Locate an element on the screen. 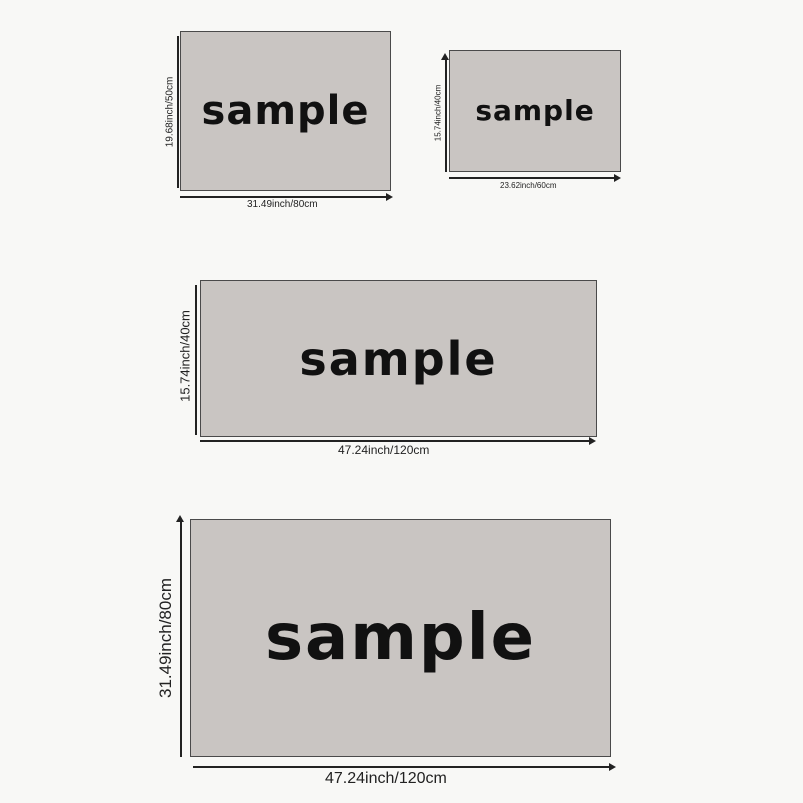  height-label: 19.68inch/50cm is located at coordinates (170, 112).